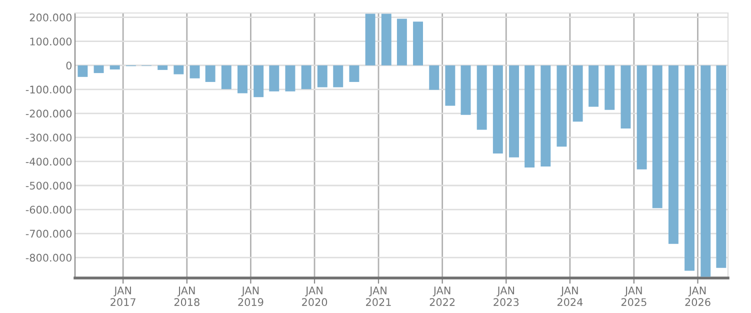 The height and width of the screenshot is (313, 751). Describe the element at coordinates (697, 296) in the screenshot. I see `x-tick-label: JAN 2026` at that location.